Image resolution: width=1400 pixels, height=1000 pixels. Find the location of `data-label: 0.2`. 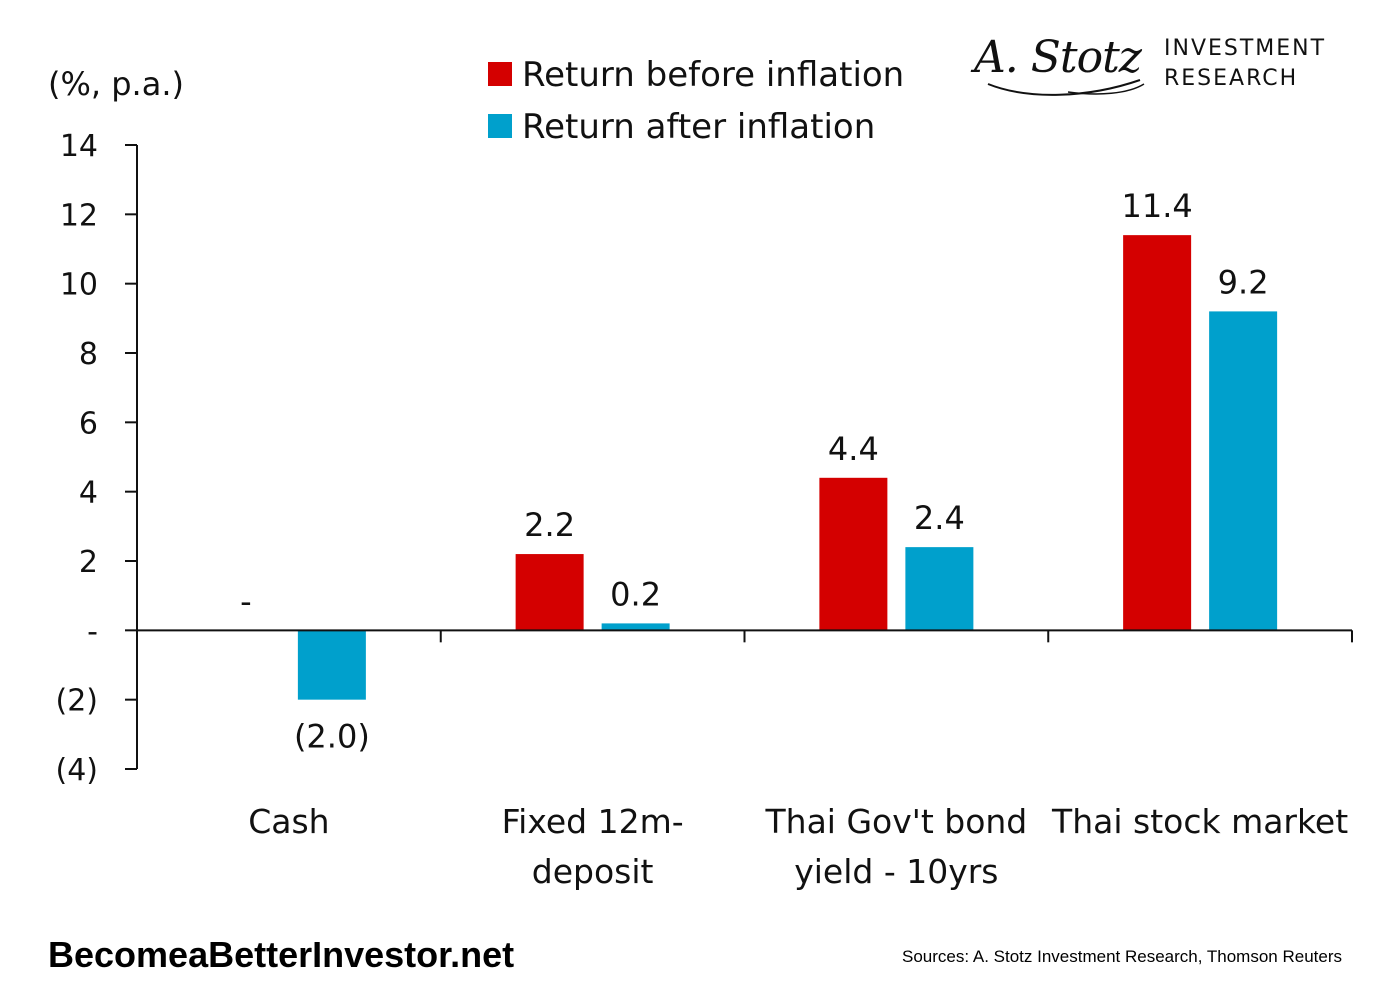

data-label: 0.2 is located at coordinates (635, 594).